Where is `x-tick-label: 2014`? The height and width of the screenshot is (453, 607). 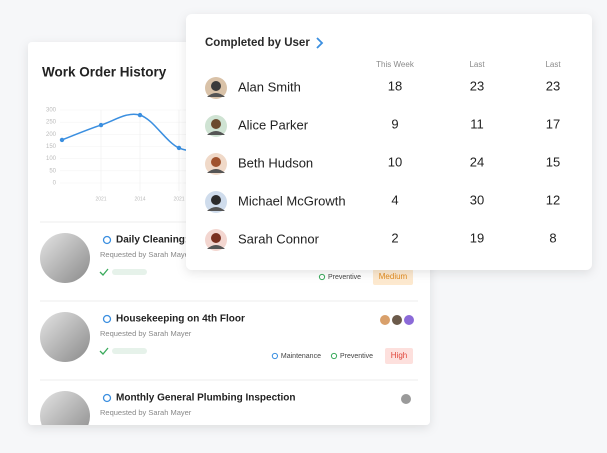
x-tick-label: 2014 is located at coordinates (139, 199).